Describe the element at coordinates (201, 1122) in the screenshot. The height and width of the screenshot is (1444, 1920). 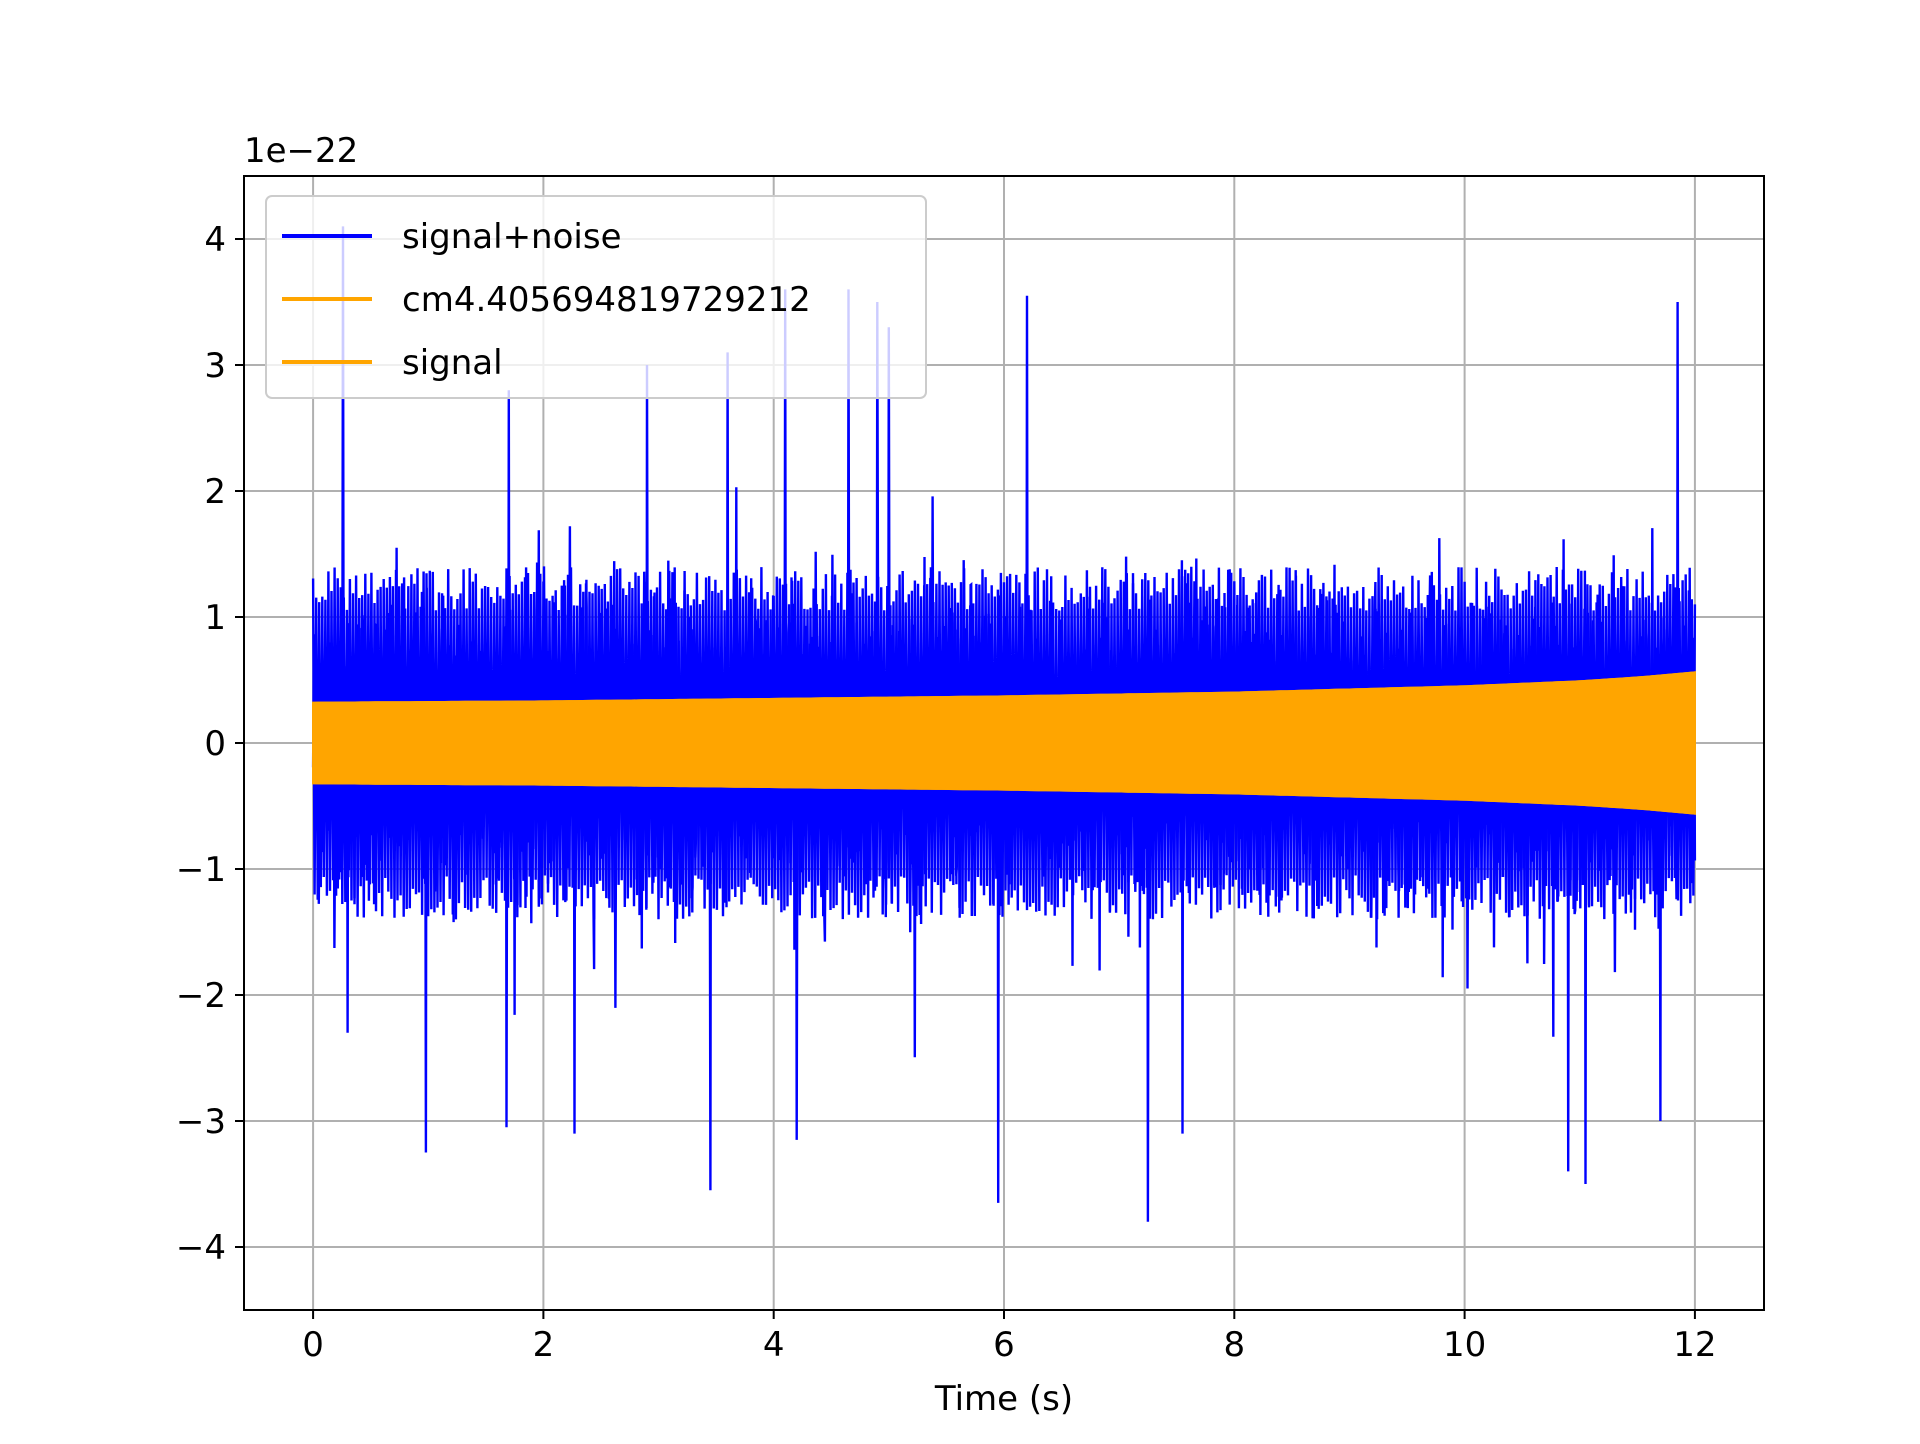
I see `y-tick-label: −3` at that location.